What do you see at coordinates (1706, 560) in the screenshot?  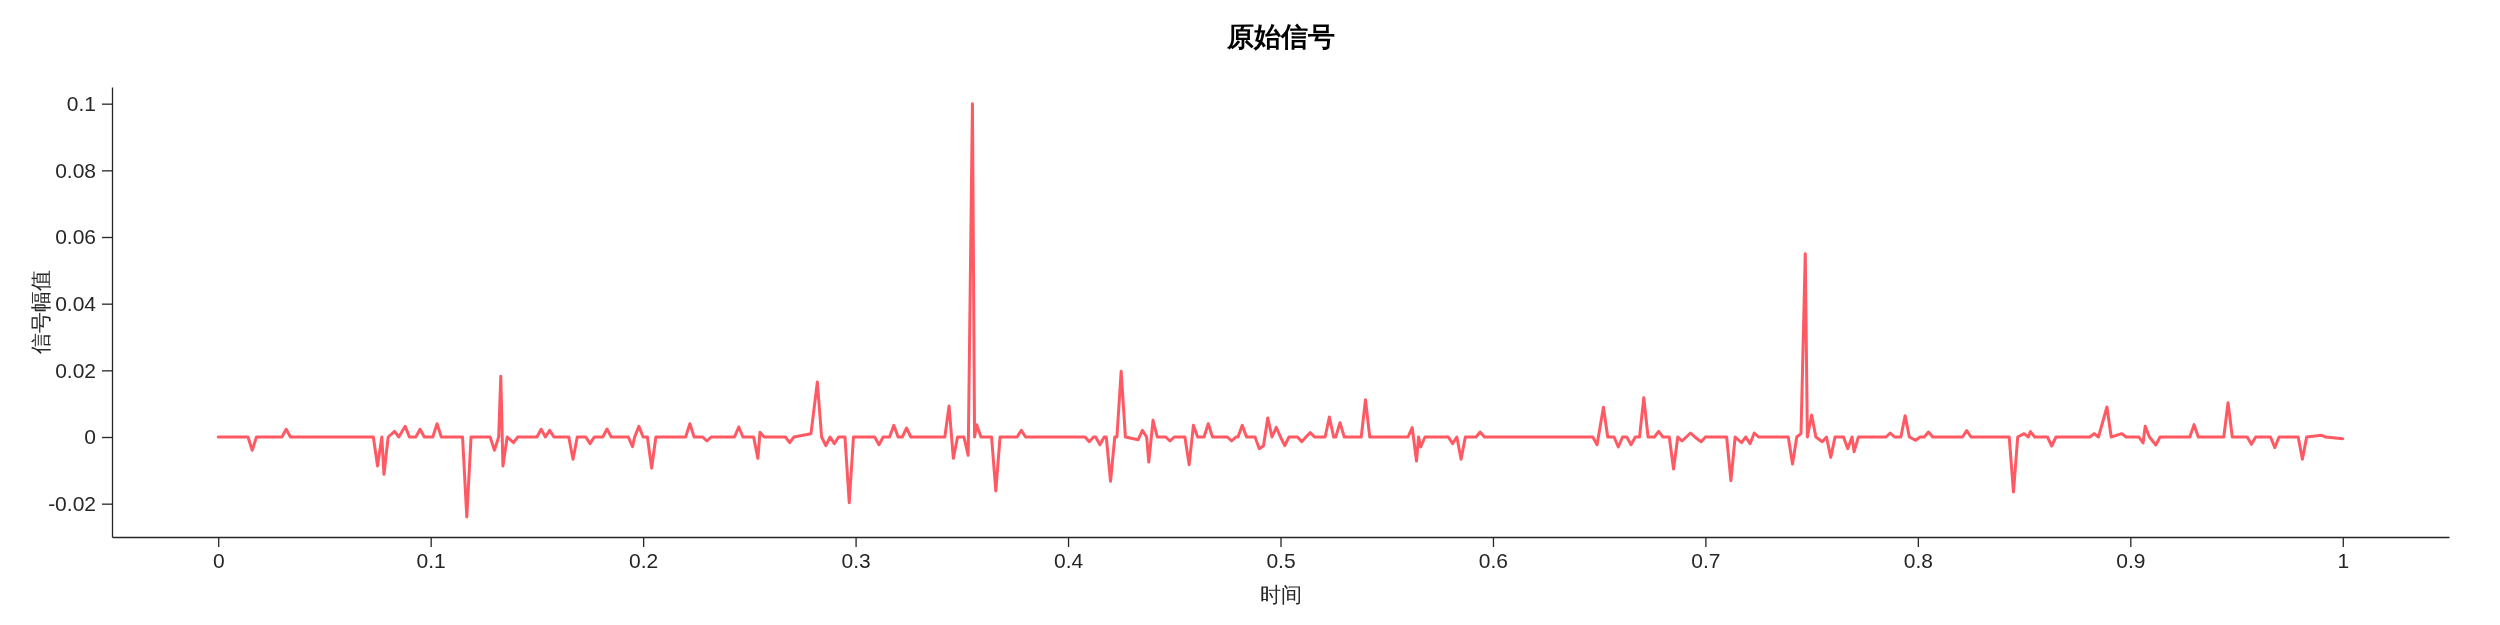 I see `x-tick-label: 0.7` at bounding box center [1706, 560].